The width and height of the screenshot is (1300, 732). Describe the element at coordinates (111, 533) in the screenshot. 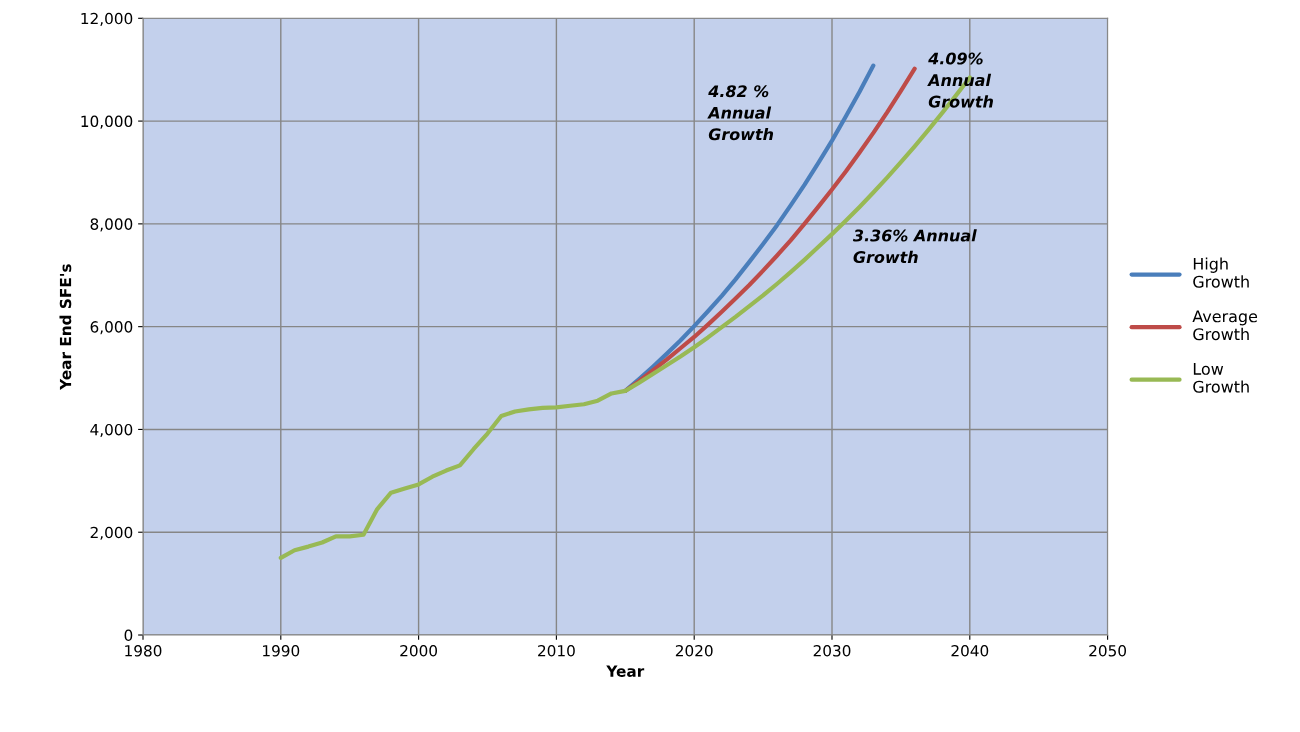

I see `y-tick-label: 2,000` at that location.